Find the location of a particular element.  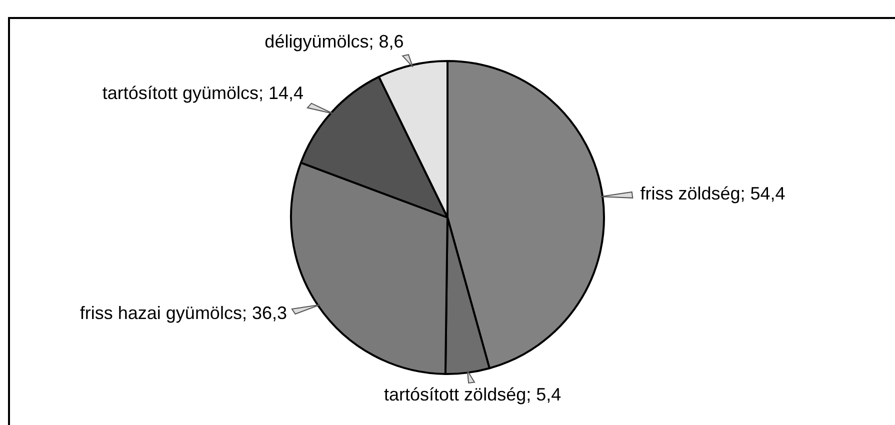

slice-label: friss hazai gyümölcs; 36,3 is located at coordinates (183, 312).